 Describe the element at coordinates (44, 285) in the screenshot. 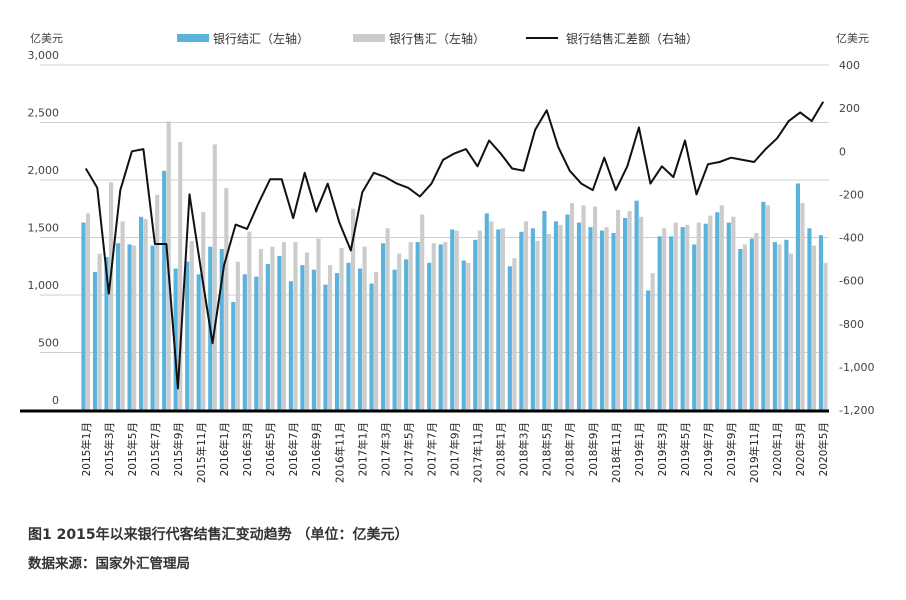

I see `left-axis-tick-label: 1,000` at that location.